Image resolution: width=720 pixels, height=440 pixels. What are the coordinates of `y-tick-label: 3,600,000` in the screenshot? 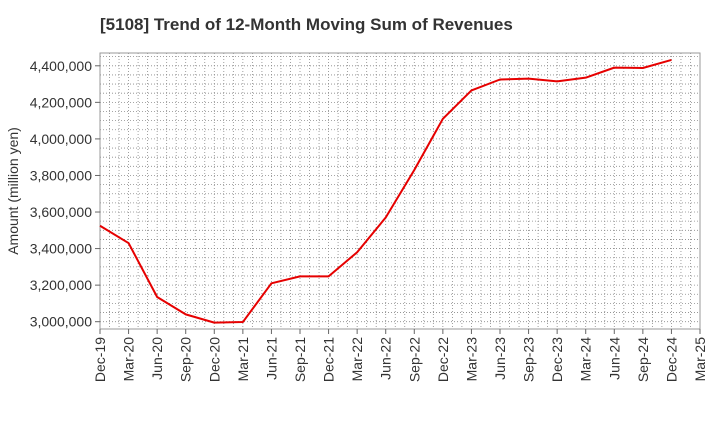 It's located at (61, 212).